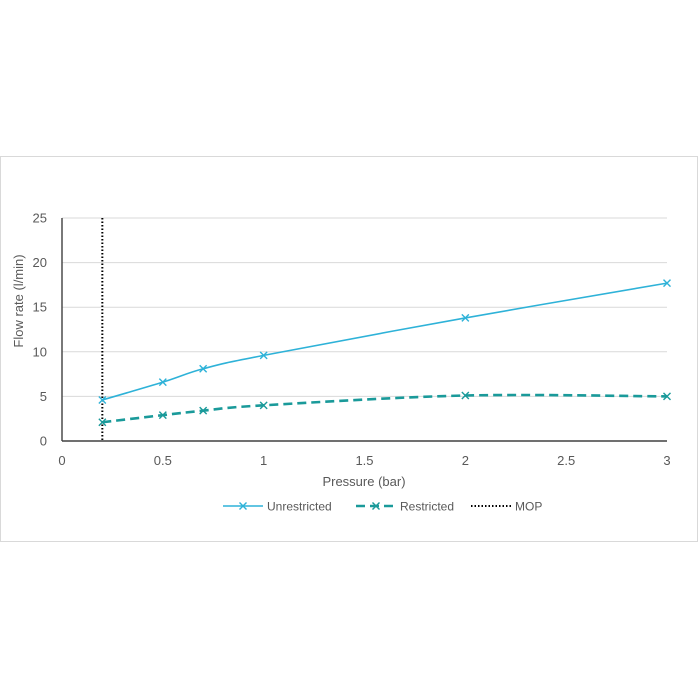  I want to click on y-tick-label: 10, so click(40, 351).